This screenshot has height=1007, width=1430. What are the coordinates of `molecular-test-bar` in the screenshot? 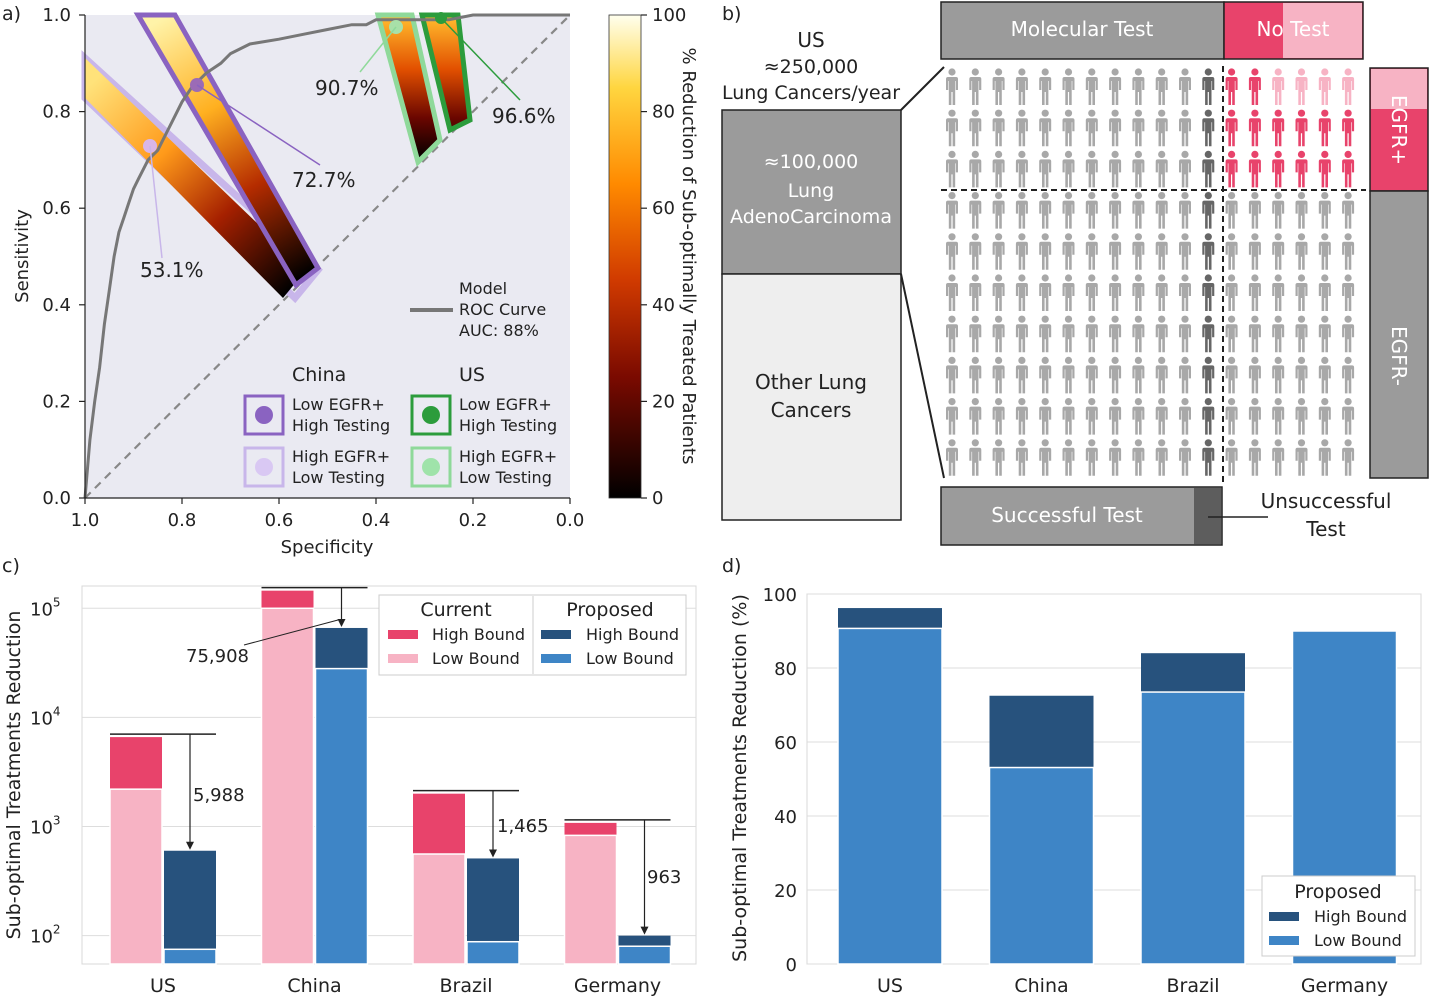 It's located at (1082, 30).